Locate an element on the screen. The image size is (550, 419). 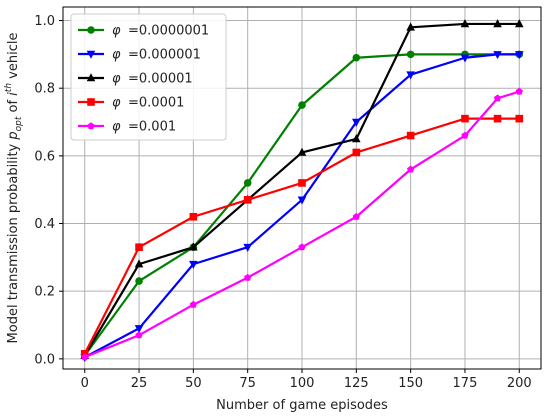
y-tick-label: 1.0 is located at coordinates (44, 21).